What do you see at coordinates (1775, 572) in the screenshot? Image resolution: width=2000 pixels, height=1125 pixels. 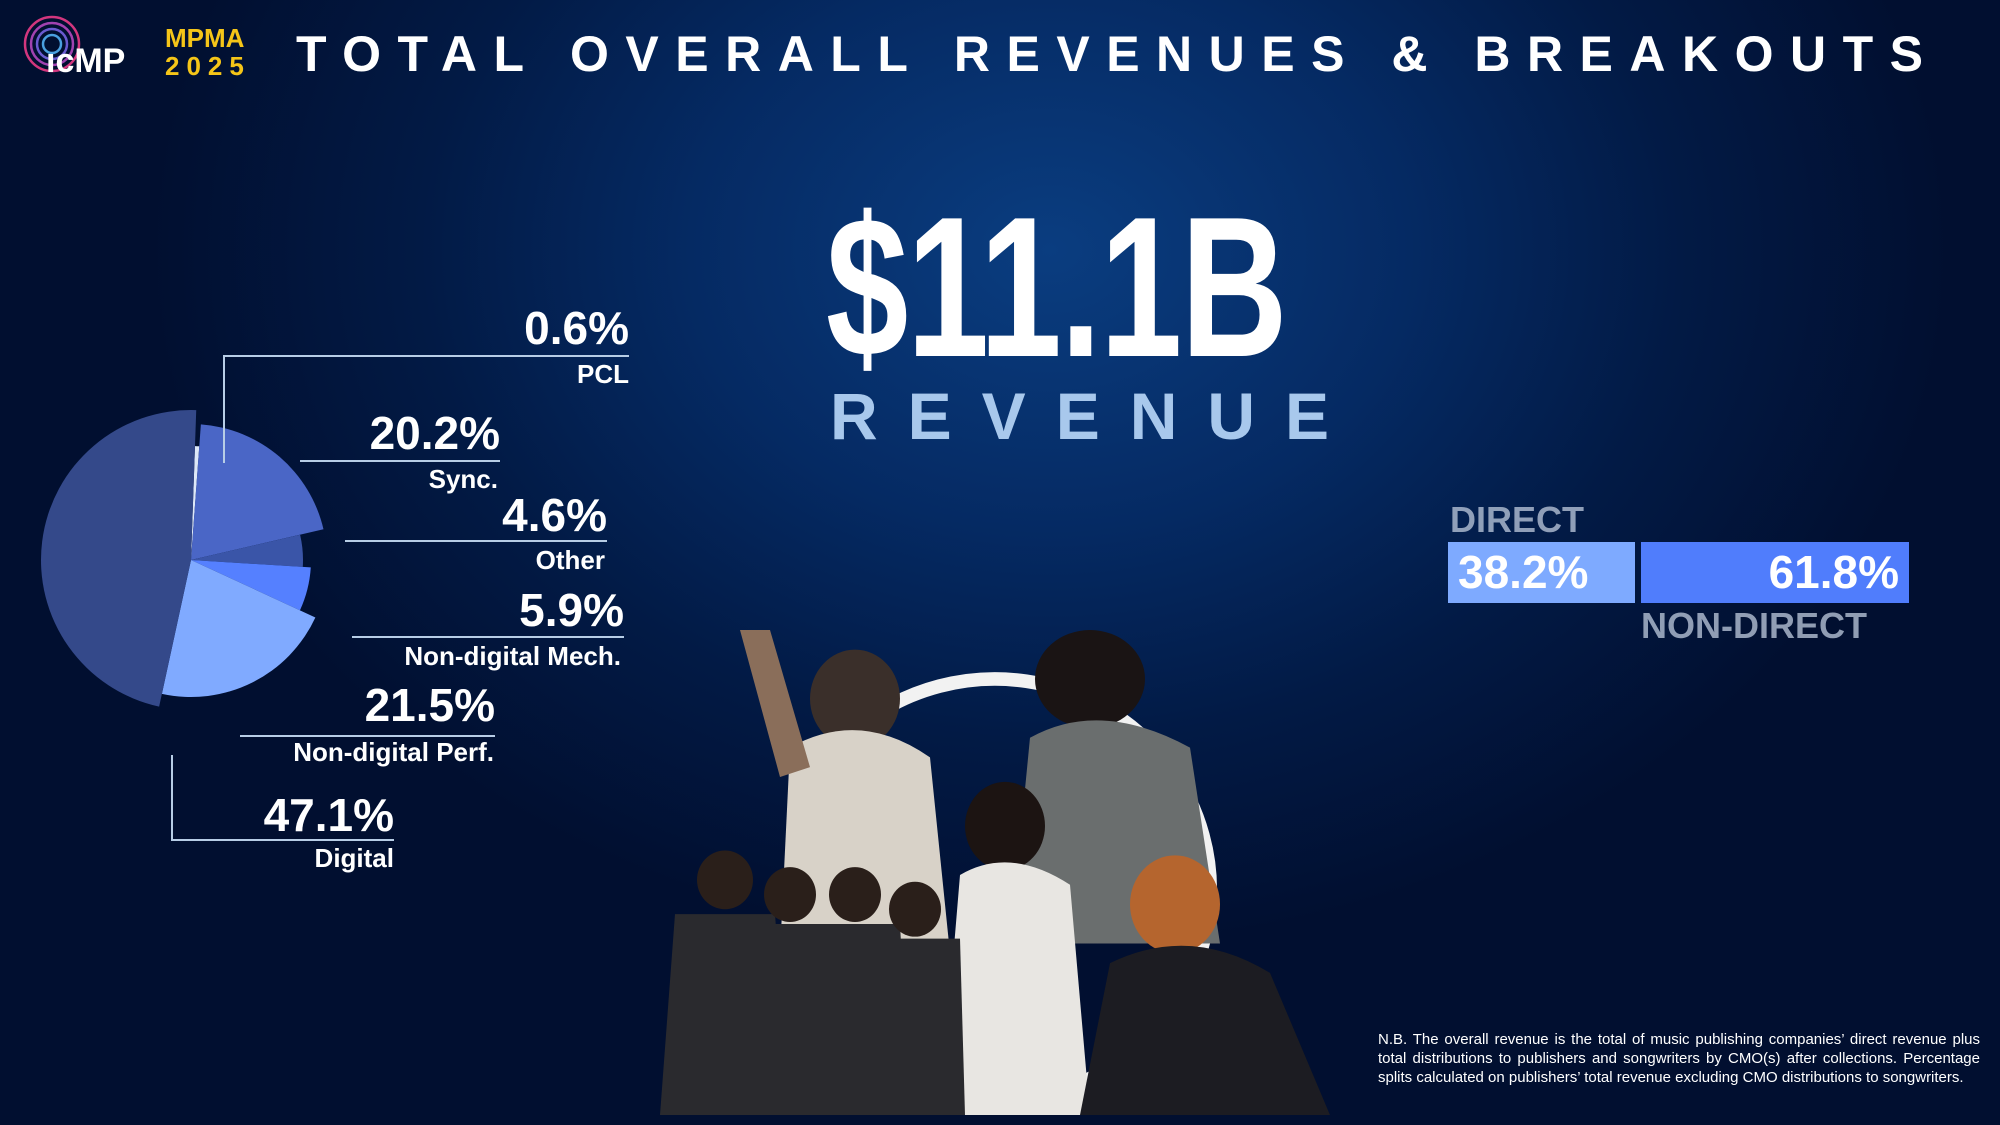 I see `non-direct-bar: 61.8%` at bounding box center [1775, 572].